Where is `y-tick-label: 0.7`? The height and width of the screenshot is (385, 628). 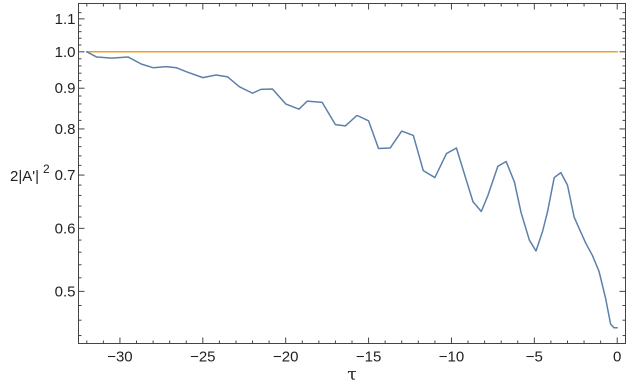 y-tick-label: 0.7 is located at coordinates (65, 175).